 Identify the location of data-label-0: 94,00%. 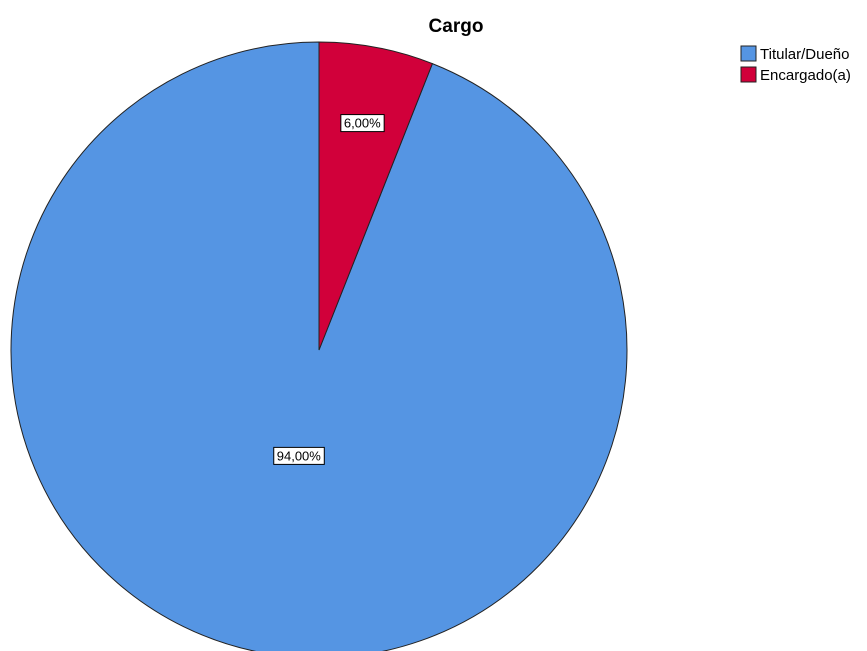
(299, 455).